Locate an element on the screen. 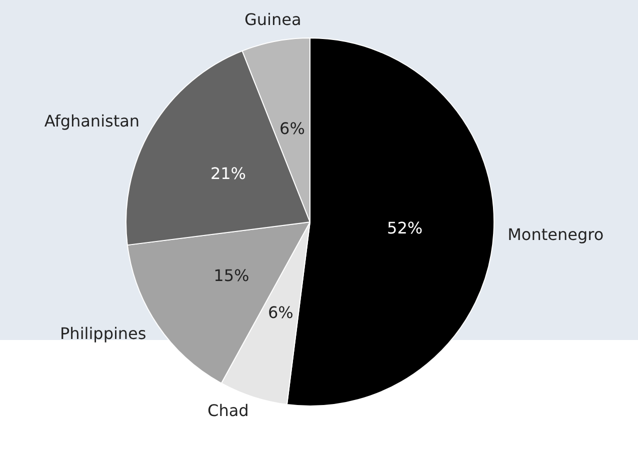  data-label: 15% is located at coordinates (232, 275).